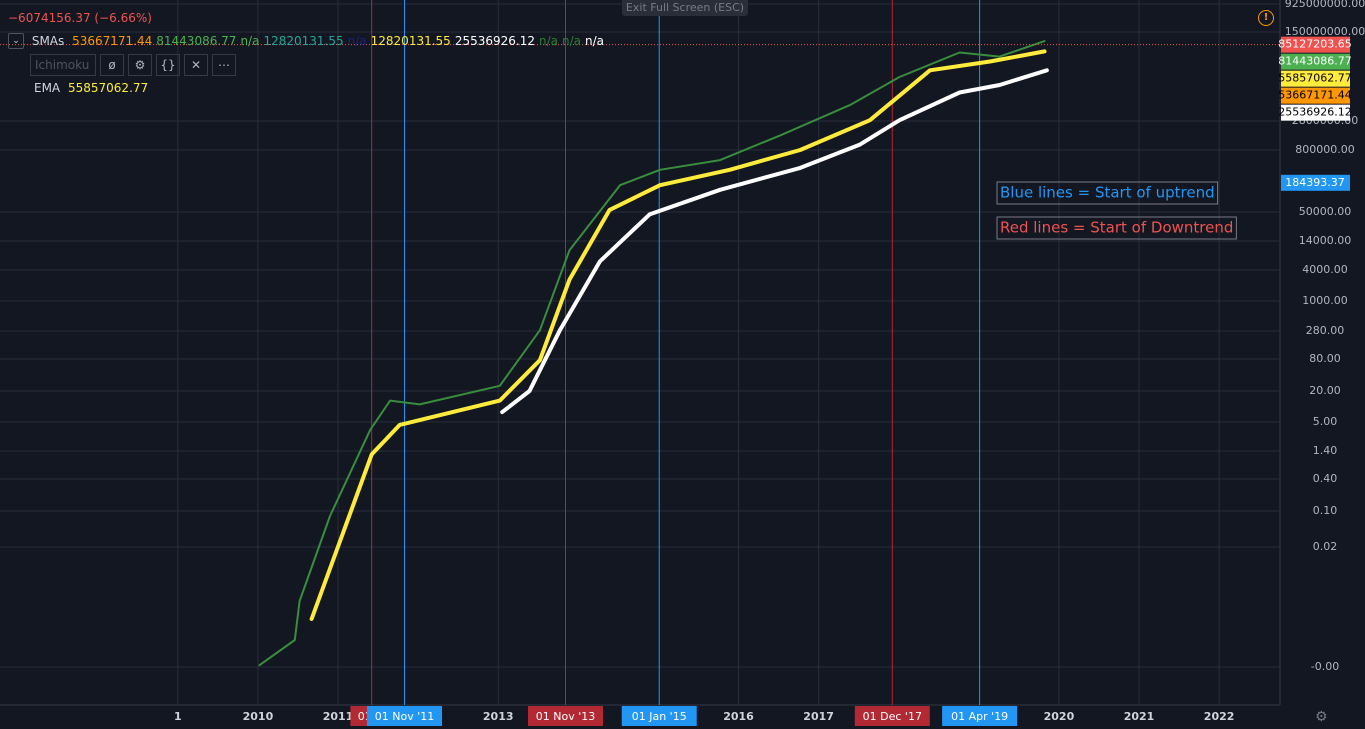  I want to click on y-tick-label: 5.00, so click(1325, 421).